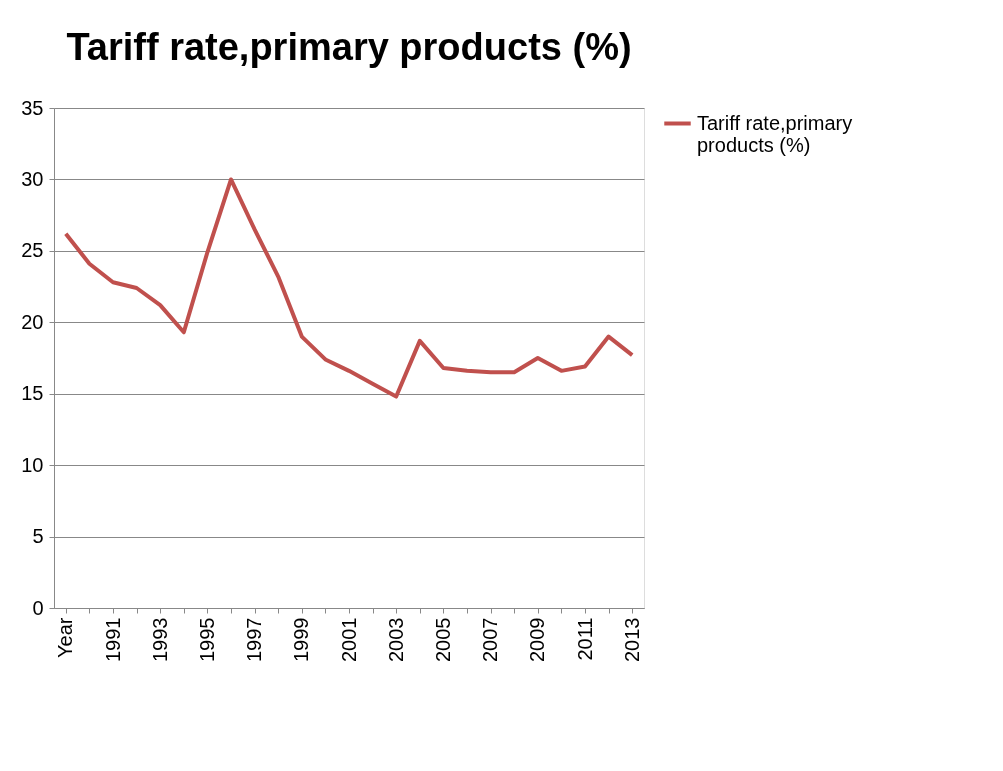  I want to click on chart-title: Tariff rate,primary products (%), so click(349, 47).